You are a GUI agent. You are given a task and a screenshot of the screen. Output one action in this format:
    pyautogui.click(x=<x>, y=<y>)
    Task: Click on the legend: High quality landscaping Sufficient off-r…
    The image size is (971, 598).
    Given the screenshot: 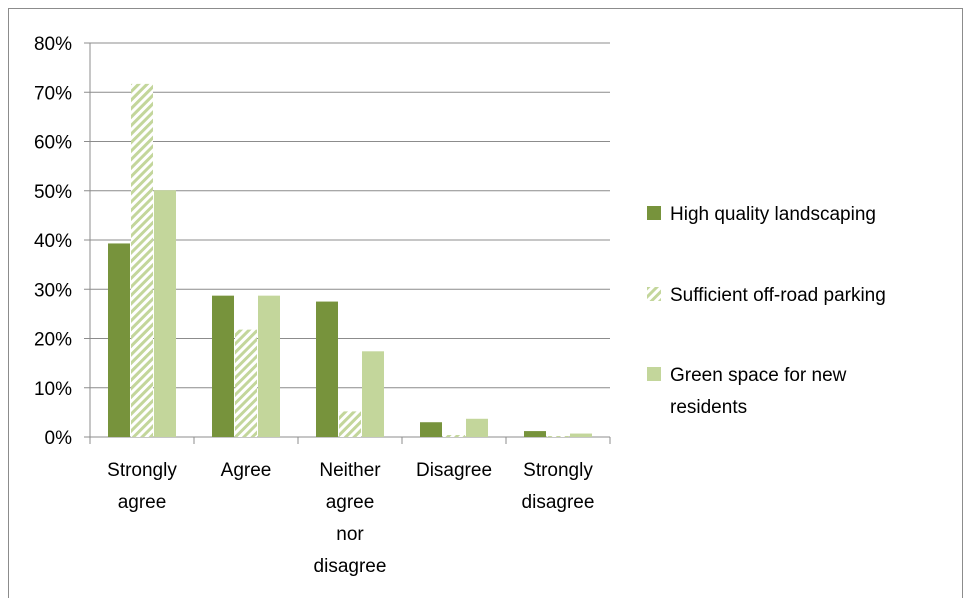 What is the action you would take?
    pyautogui.click(x=766, y=311)
    